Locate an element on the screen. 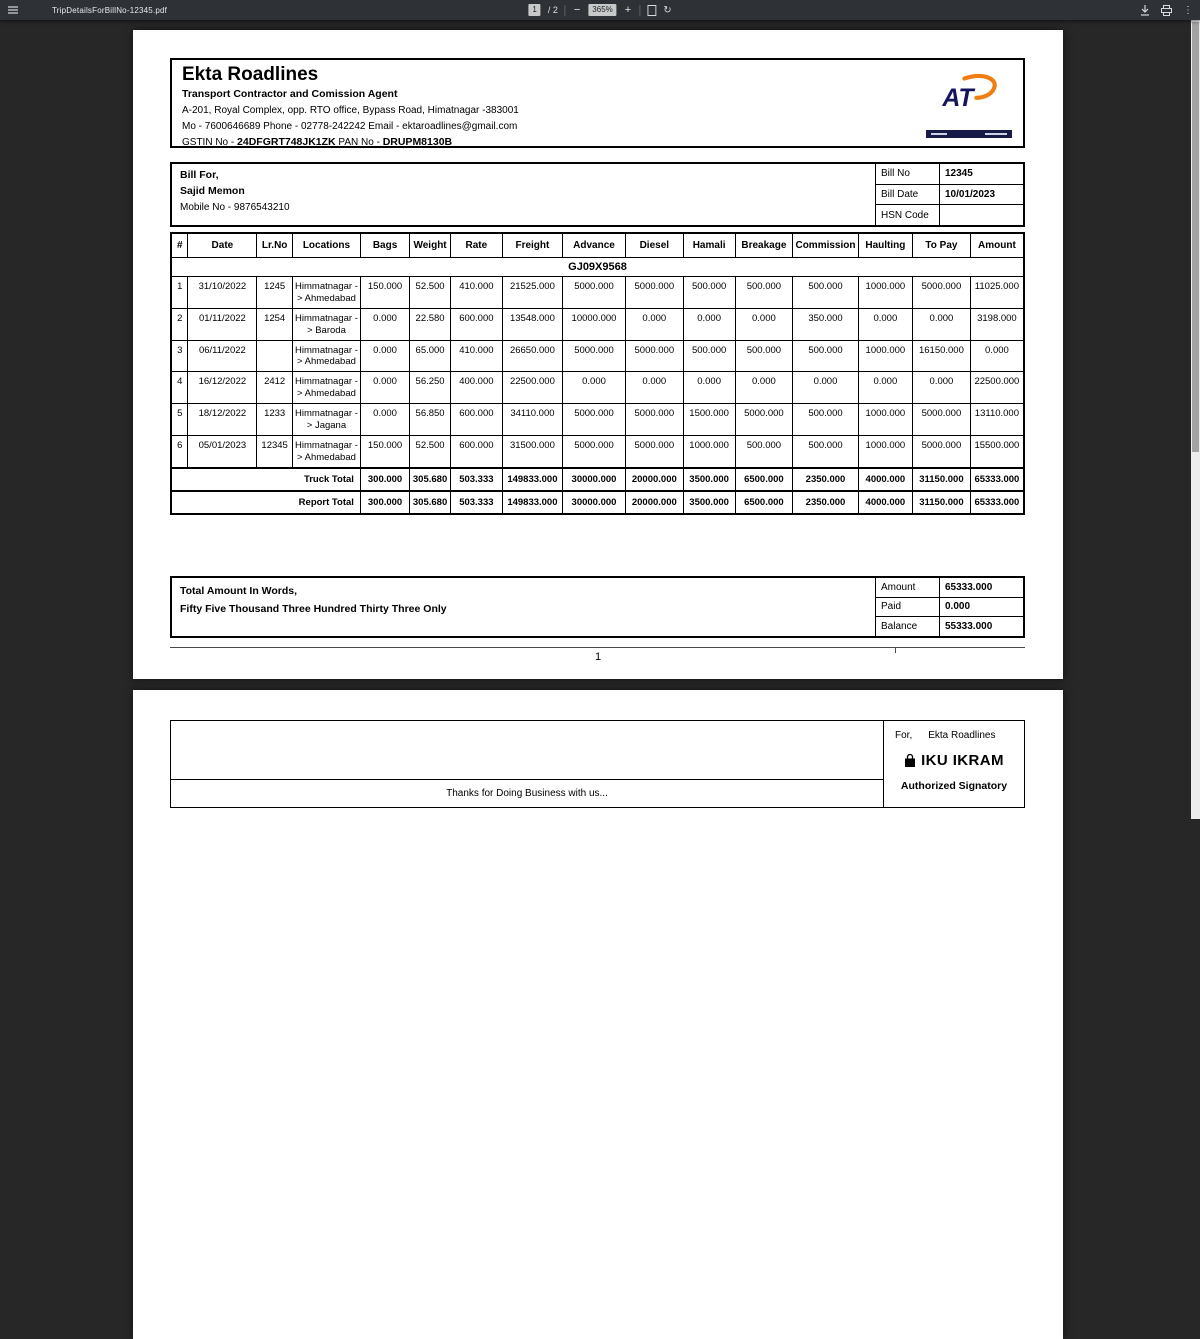  cell: 150.000 is located at coordinates (385, 451).